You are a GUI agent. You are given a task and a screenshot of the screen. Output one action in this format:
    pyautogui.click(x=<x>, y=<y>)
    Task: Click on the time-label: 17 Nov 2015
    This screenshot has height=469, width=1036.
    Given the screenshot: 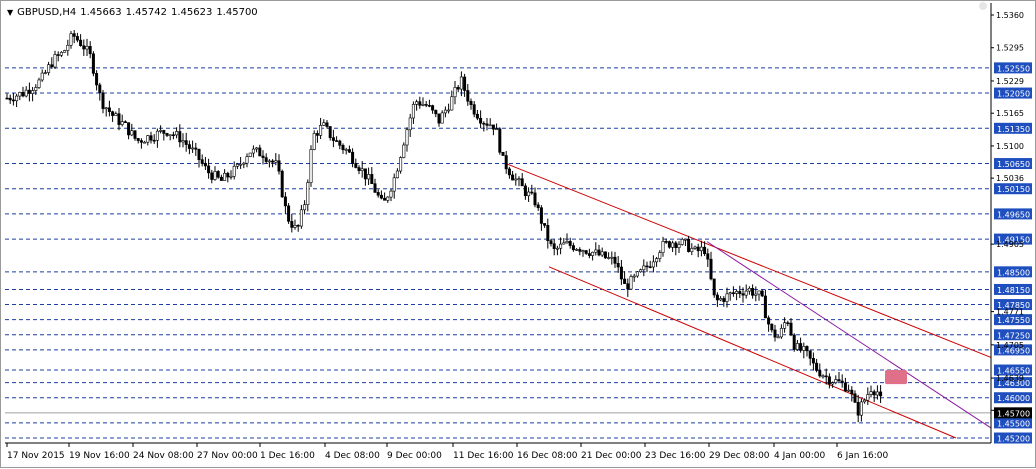 What is the action you would take?
    pyautogui.click(x=36, y=456)
    